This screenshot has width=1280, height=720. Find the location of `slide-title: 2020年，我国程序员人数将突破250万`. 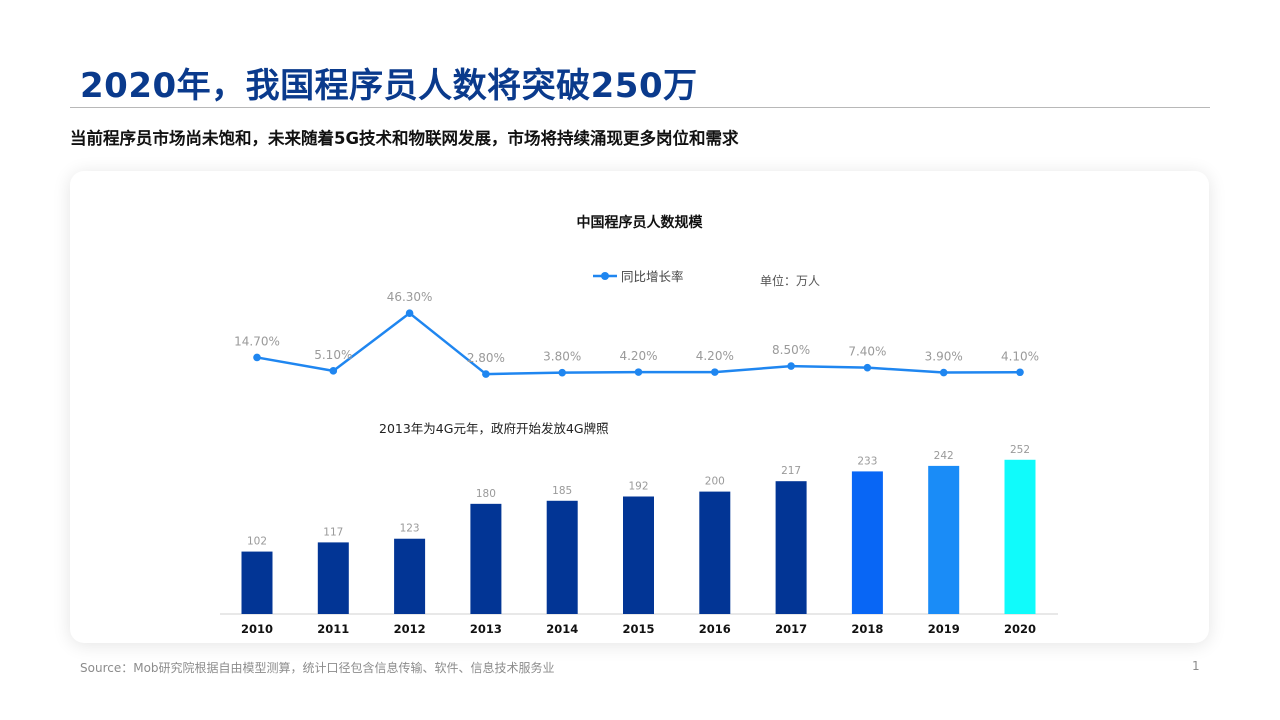

slide-title: 2020年，我国程序员人数将突破250万 is located at coordinates (389, 86).